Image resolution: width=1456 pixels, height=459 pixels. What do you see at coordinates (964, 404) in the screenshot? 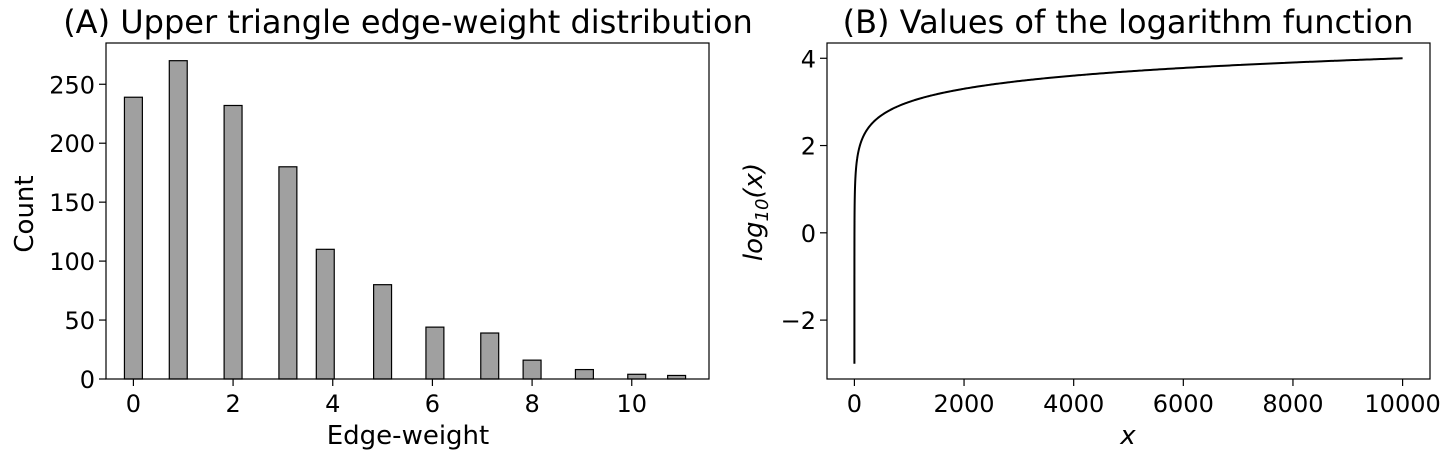
I see `x-tick-label: 2000` at bounding box center [964, 404].